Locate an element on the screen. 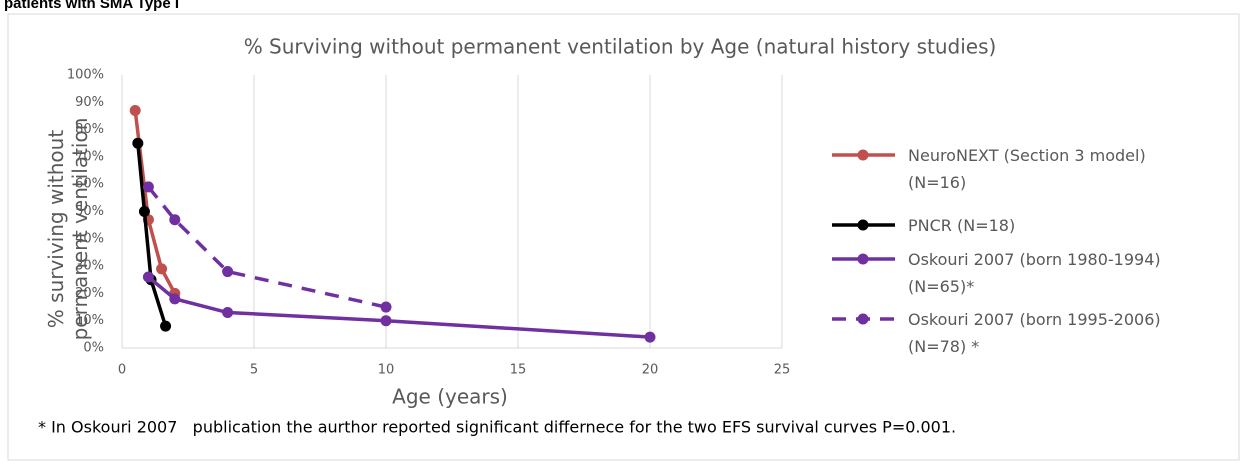  y-tick-label: 70% is located at coordinates (89, 156).